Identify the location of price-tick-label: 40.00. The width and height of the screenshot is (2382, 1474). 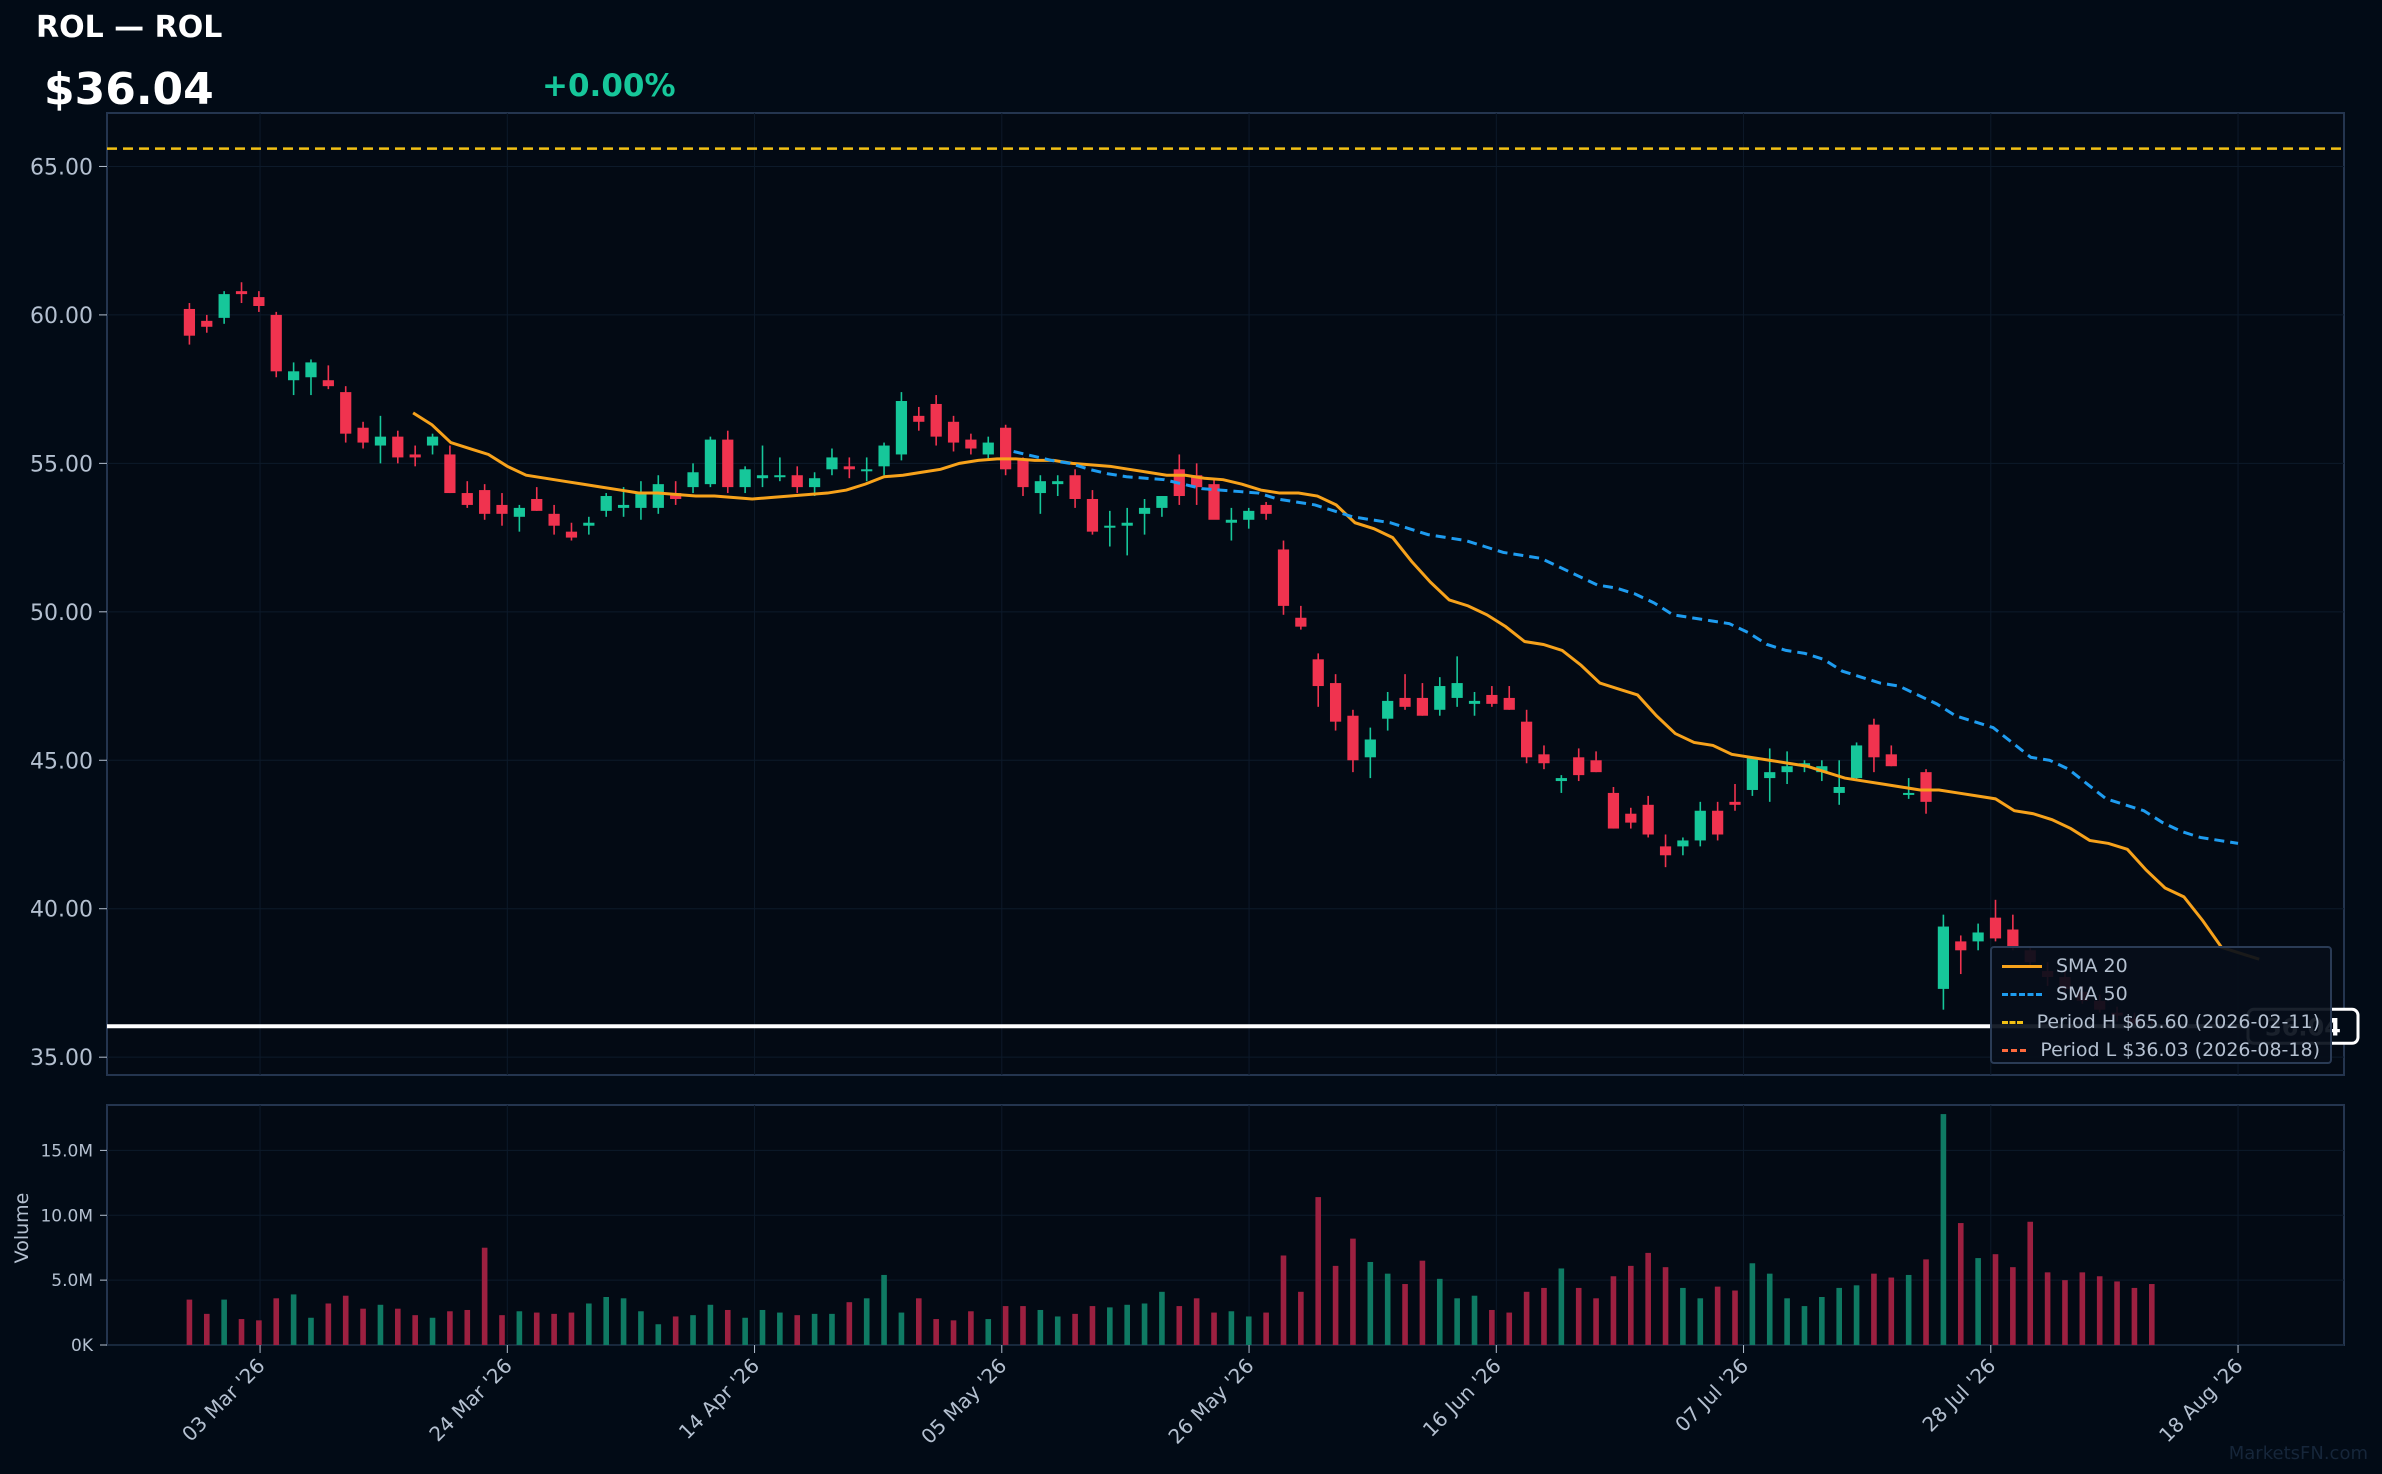
(61, 910).